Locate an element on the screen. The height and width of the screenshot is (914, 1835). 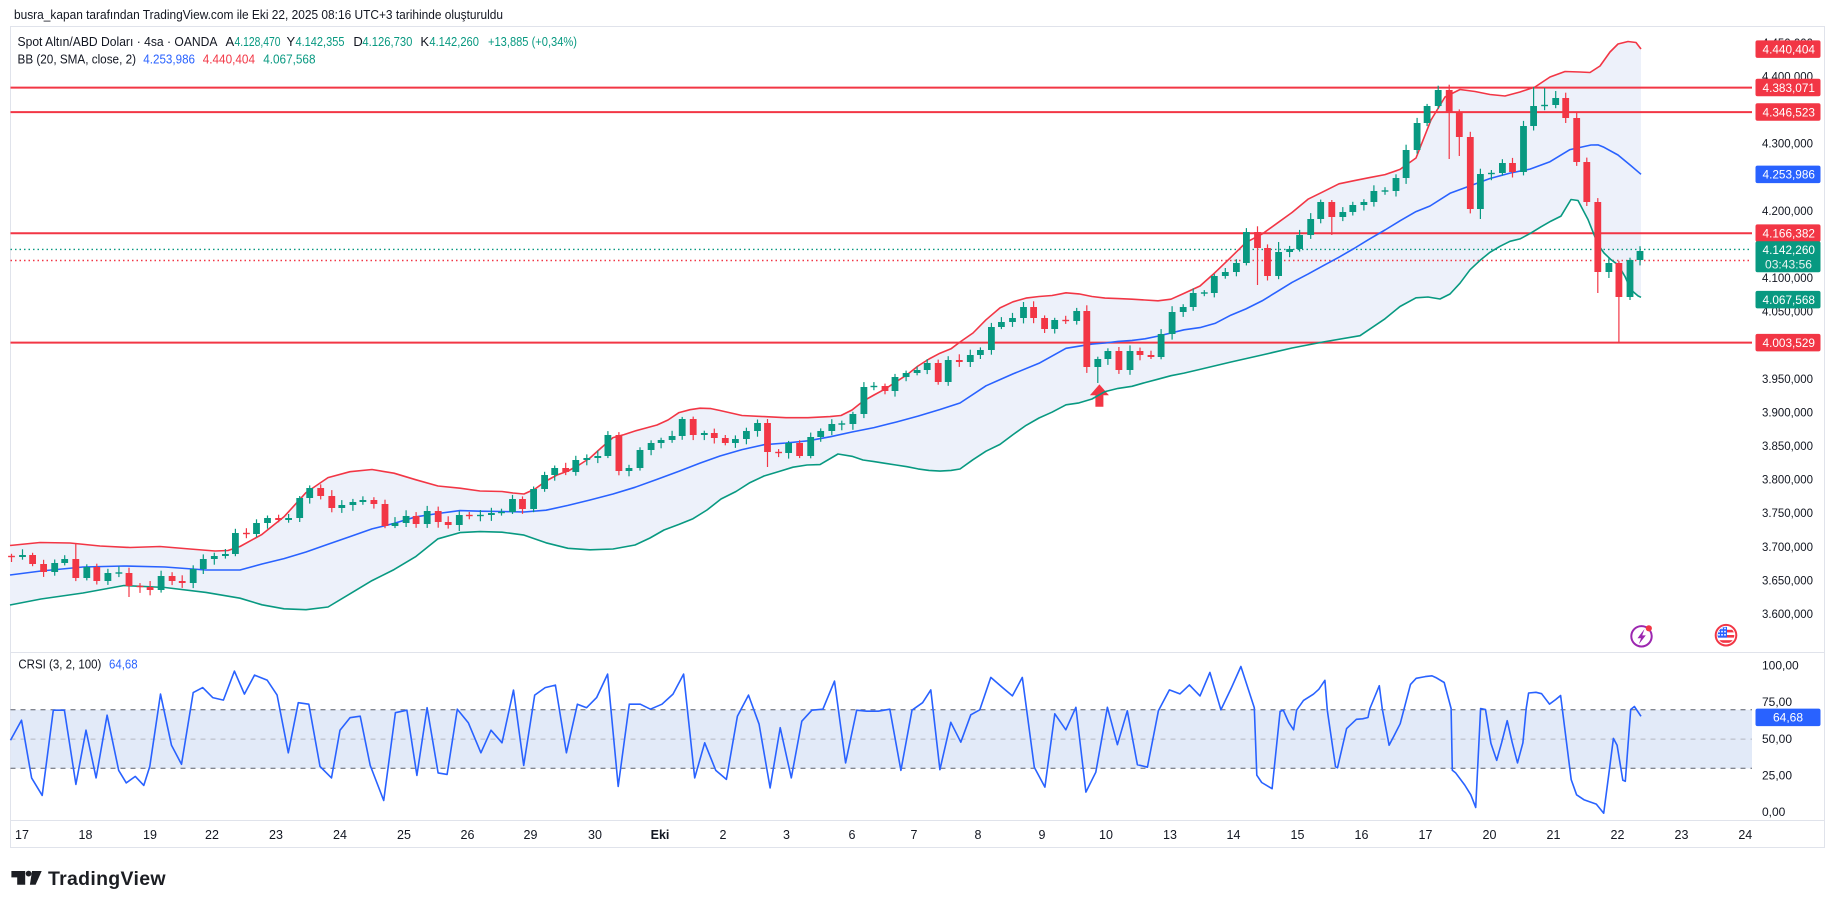
svg-text: 3.900,000 is located at coordinates (1787, 412).